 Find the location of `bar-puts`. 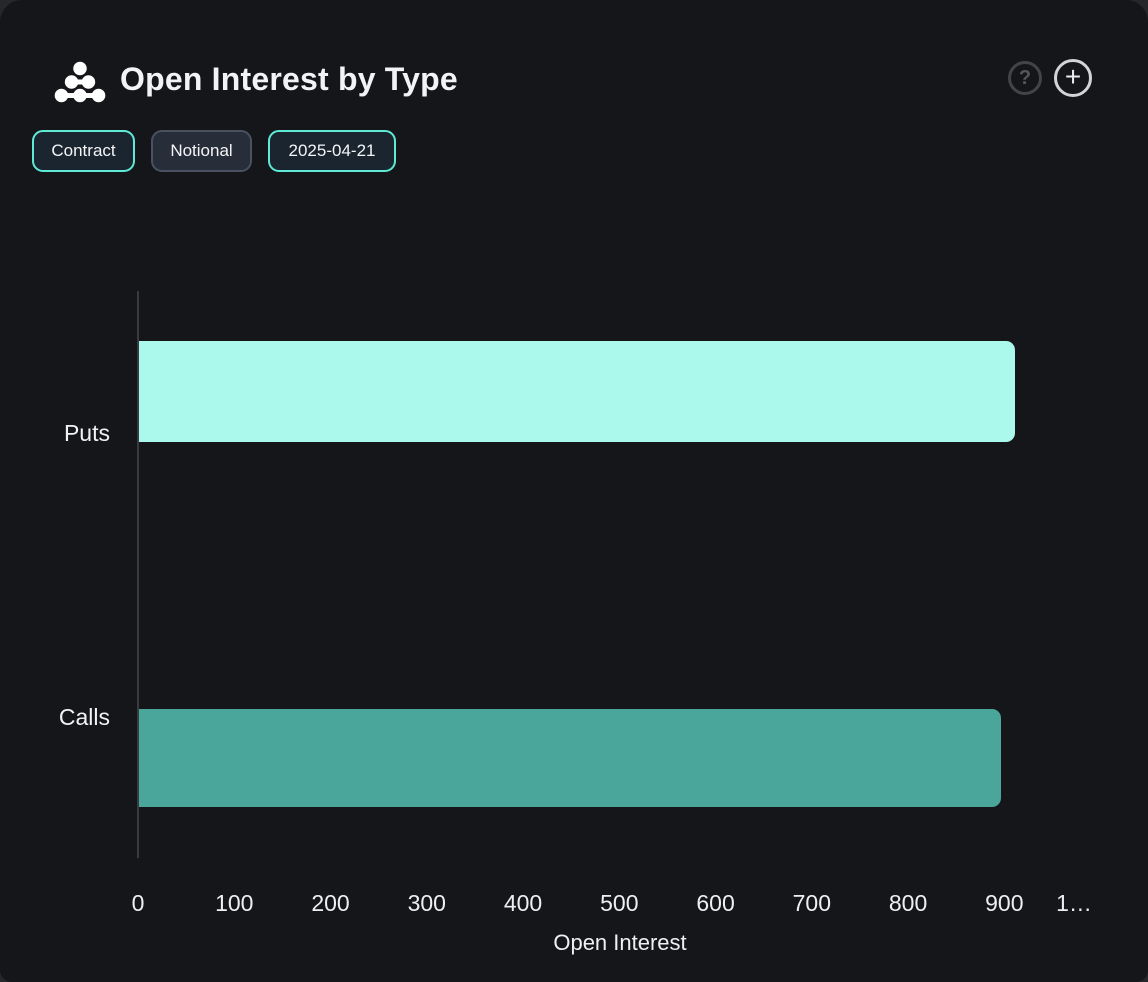

bar-puts is located at coordinates (577, 391).